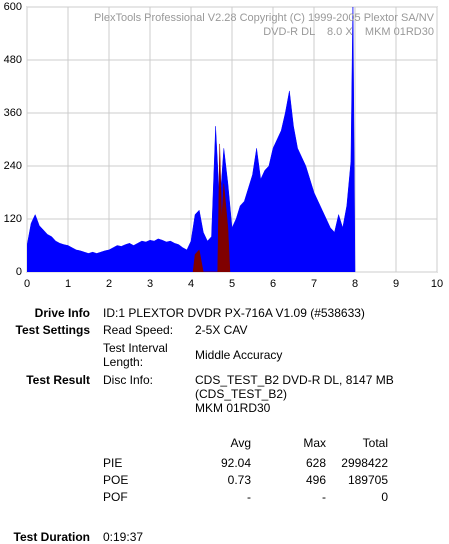 This screenshot has height=544, width=449. I want to click on value: 0:19:37, so click(123, 537).